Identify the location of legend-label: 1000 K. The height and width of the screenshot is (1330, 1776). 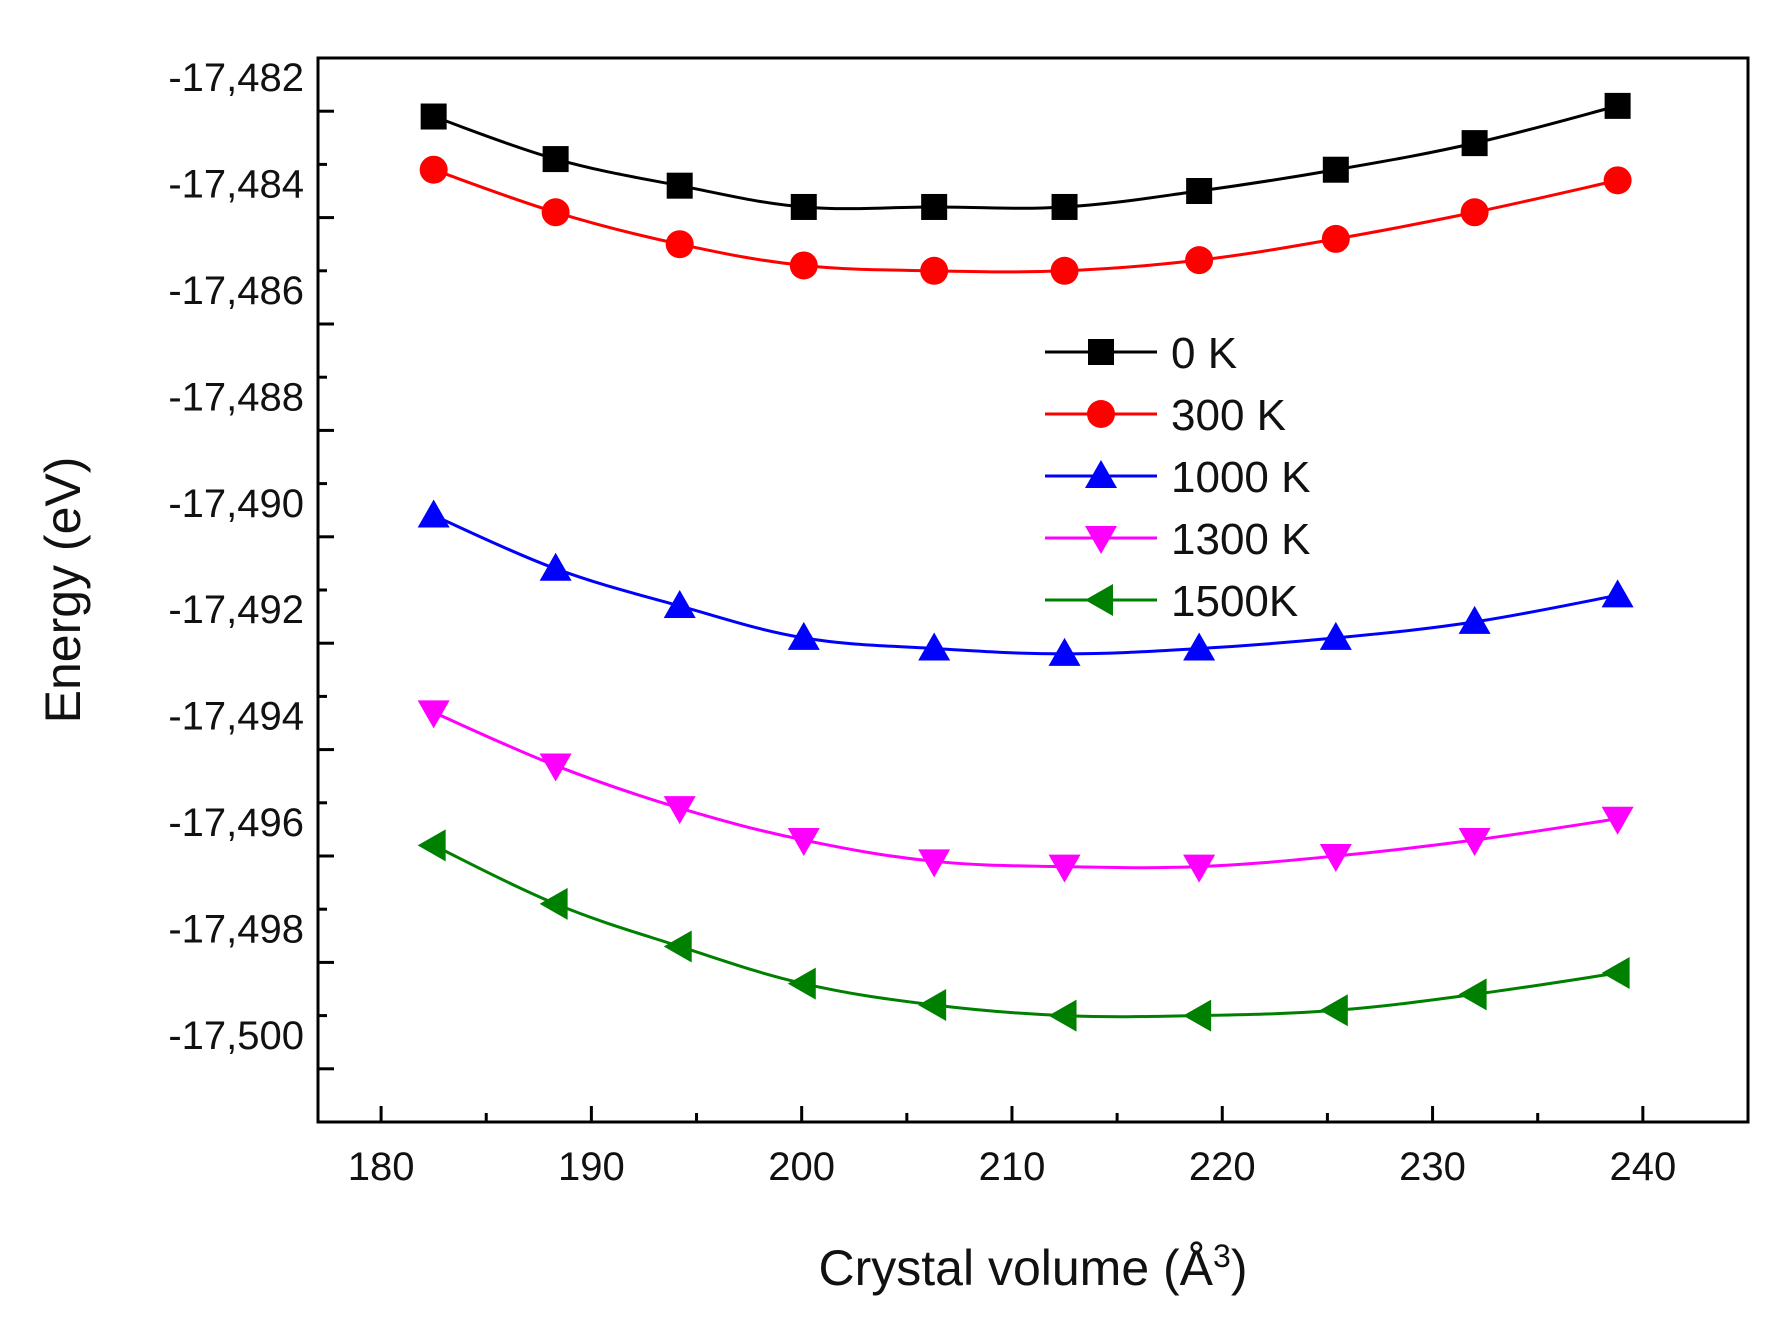
(1240, 477).